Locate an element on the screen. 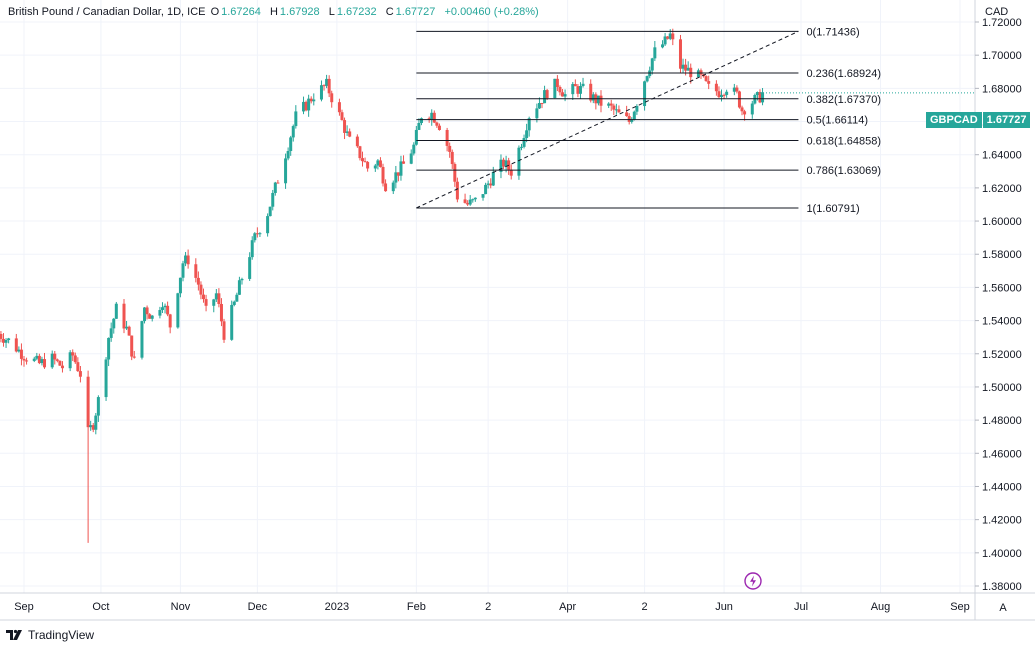 Image resolution: width=1035 pixels, height=652 pixels. y-tick-label: 1.60000 is located at coordinates (1002, 222).